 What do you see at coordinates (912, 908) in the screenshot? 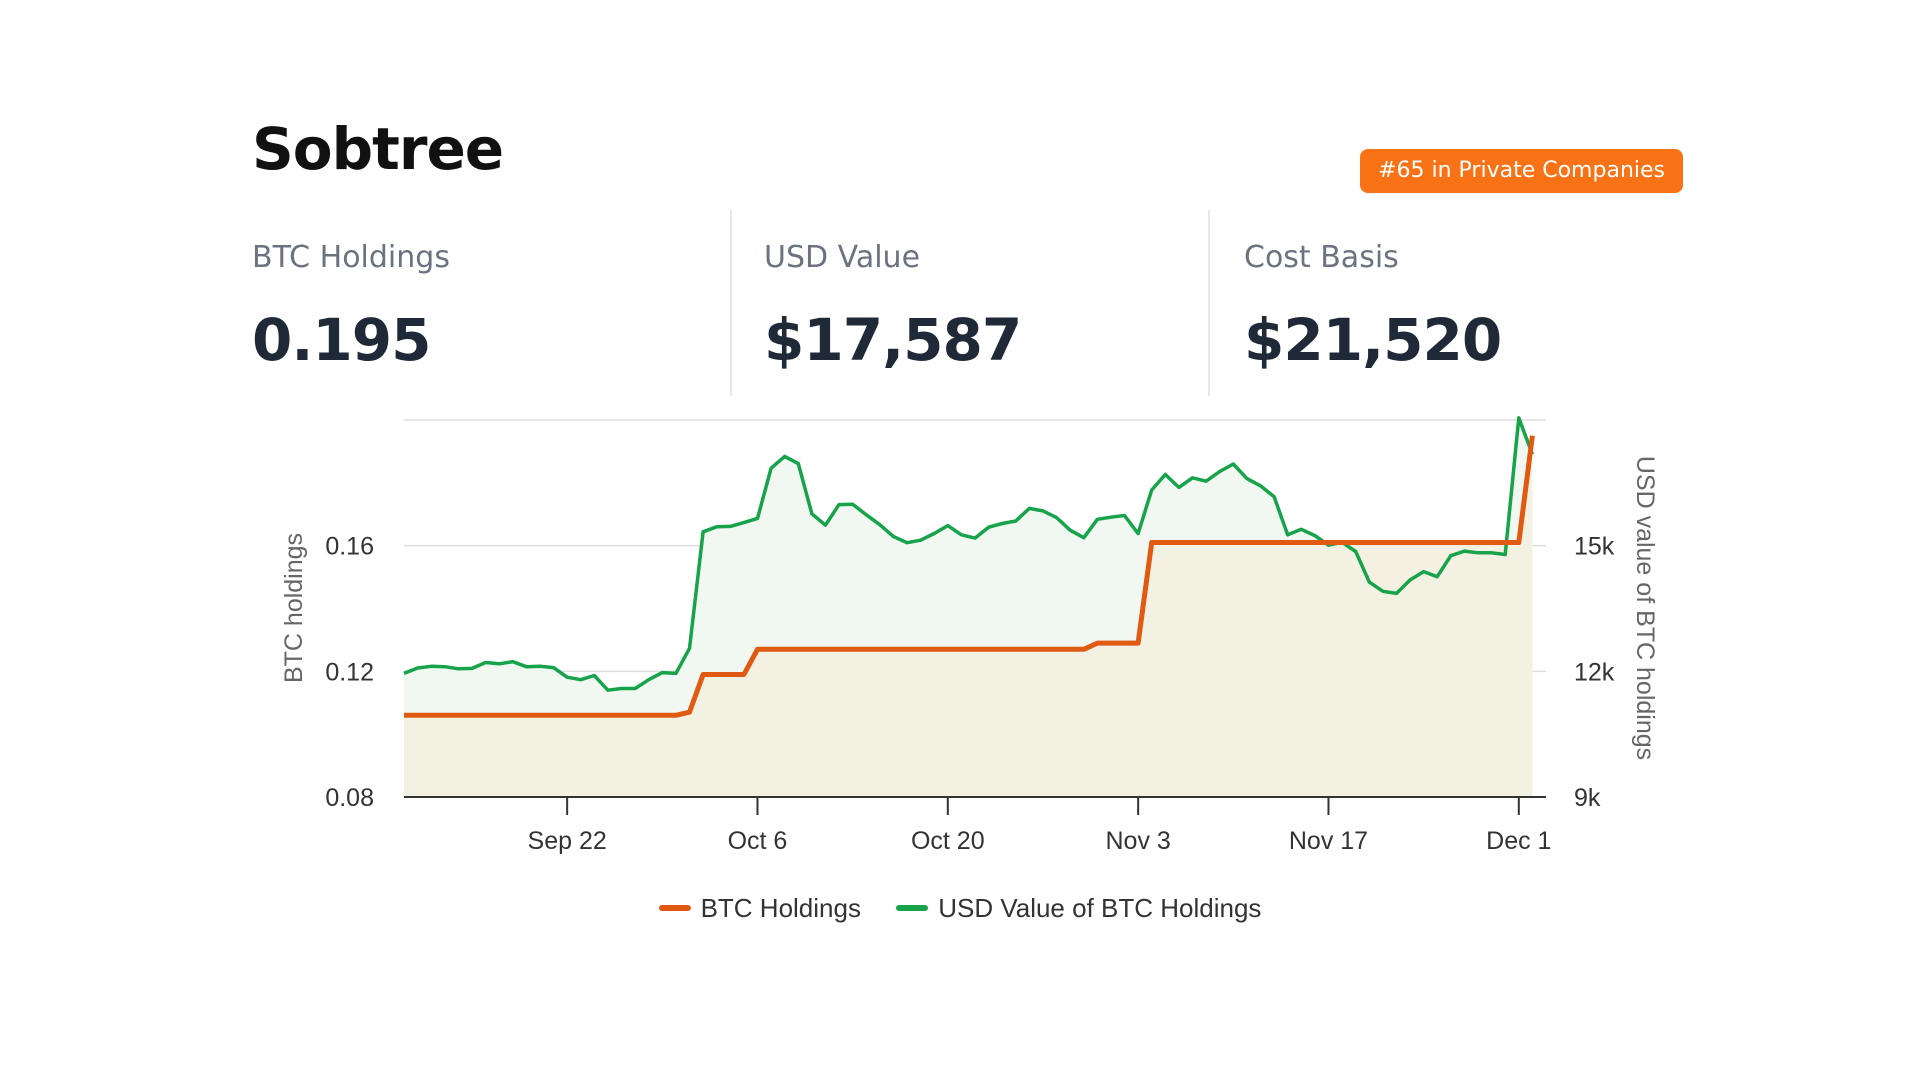
I see `legend-swatch-usd` at bounding box center [912, 908].